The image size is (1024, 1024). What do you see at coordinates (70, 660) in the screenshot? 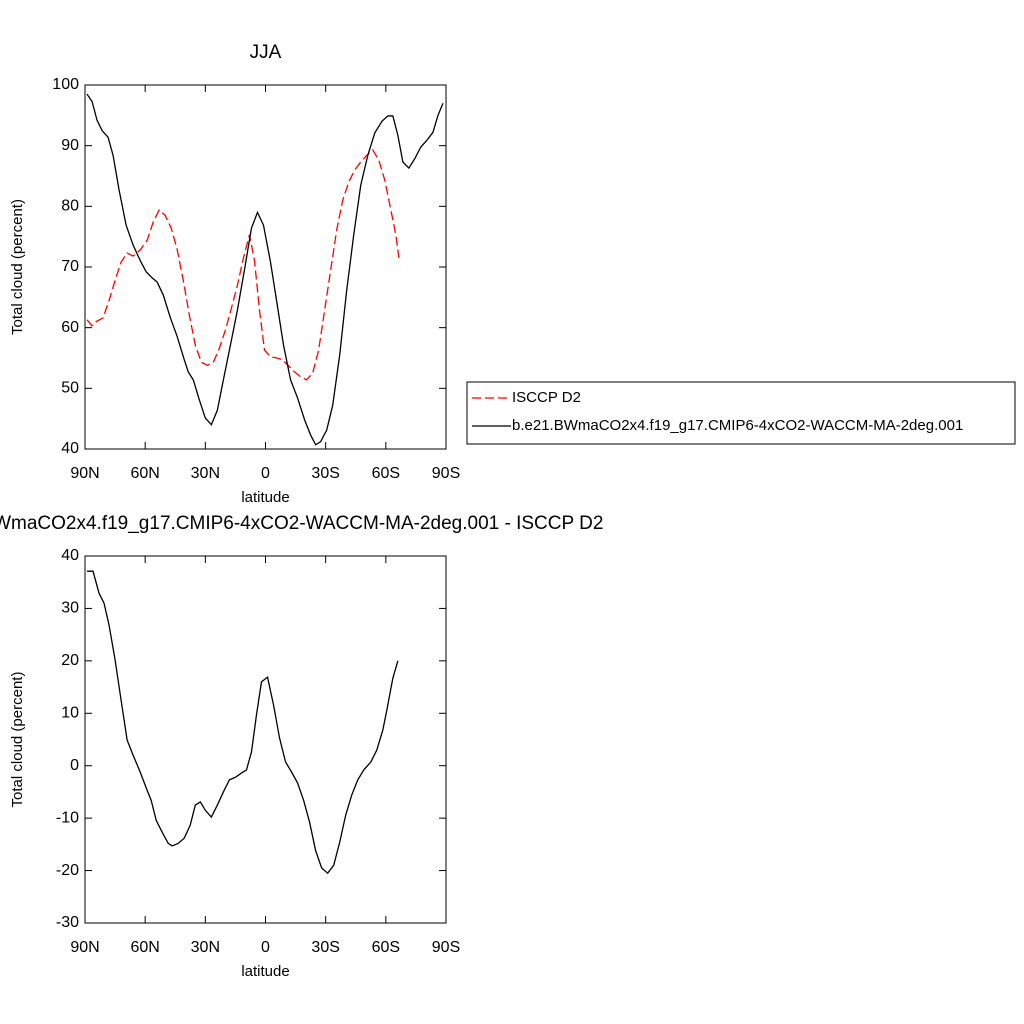
I see `y-tick-label: 20` at bounding box center [70, 660].